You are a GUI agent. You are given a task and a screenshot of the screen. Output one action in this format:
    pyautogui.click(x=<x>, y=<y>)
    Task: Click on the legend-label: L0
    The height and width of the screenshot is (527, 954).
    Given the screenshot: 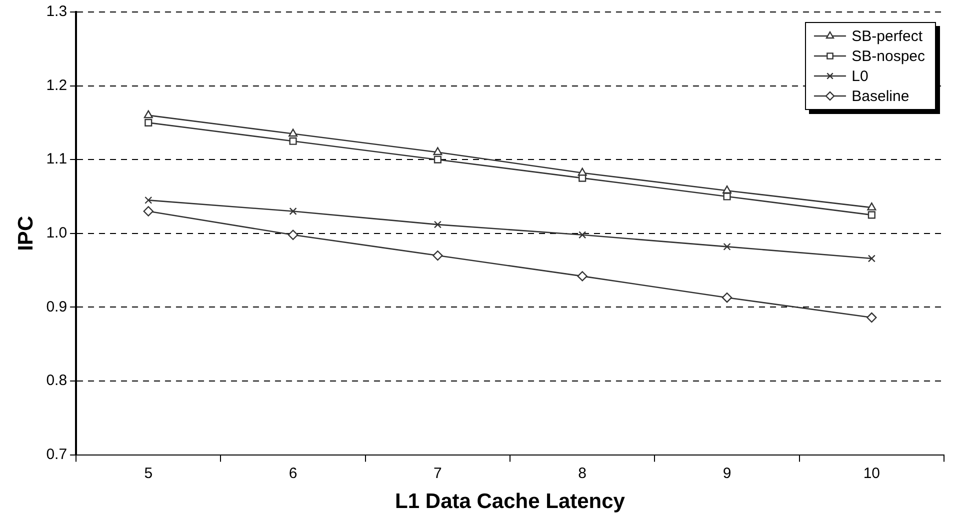 What is the action you would take?
    pyautogui.click(x=860, y=76)
    